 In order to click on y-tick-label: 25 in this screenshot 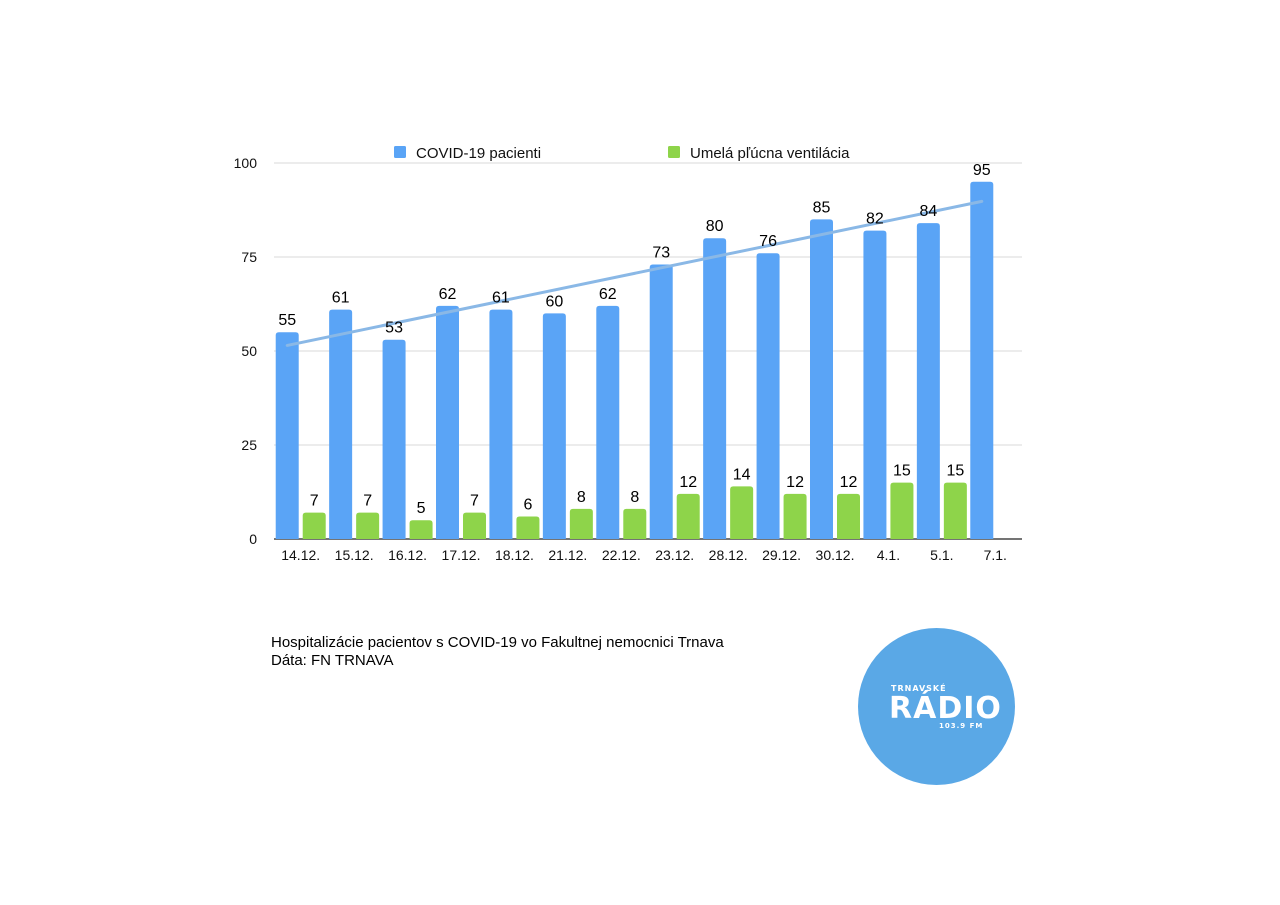, I will do `click(249, 445)`.